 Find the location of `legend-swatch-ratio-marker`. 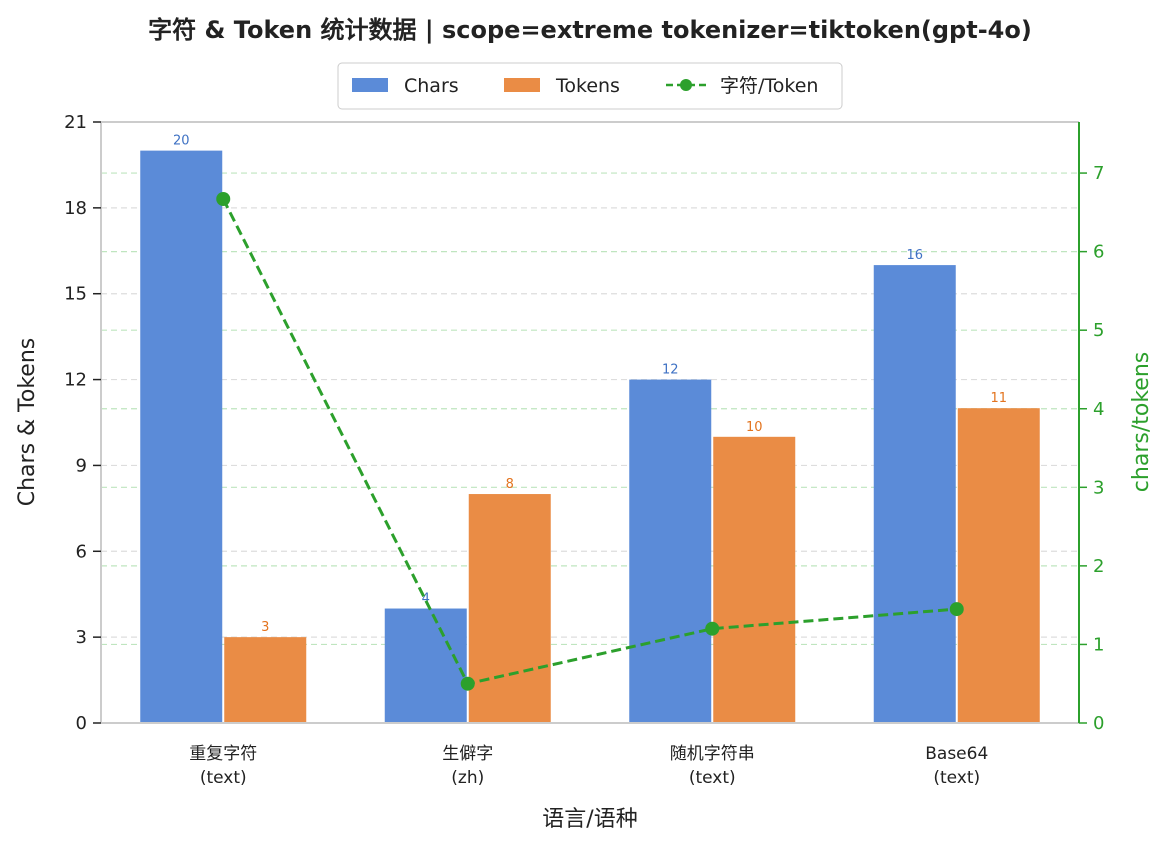

legend-swatch-ratio-marker is located at coordinates (686, 85).